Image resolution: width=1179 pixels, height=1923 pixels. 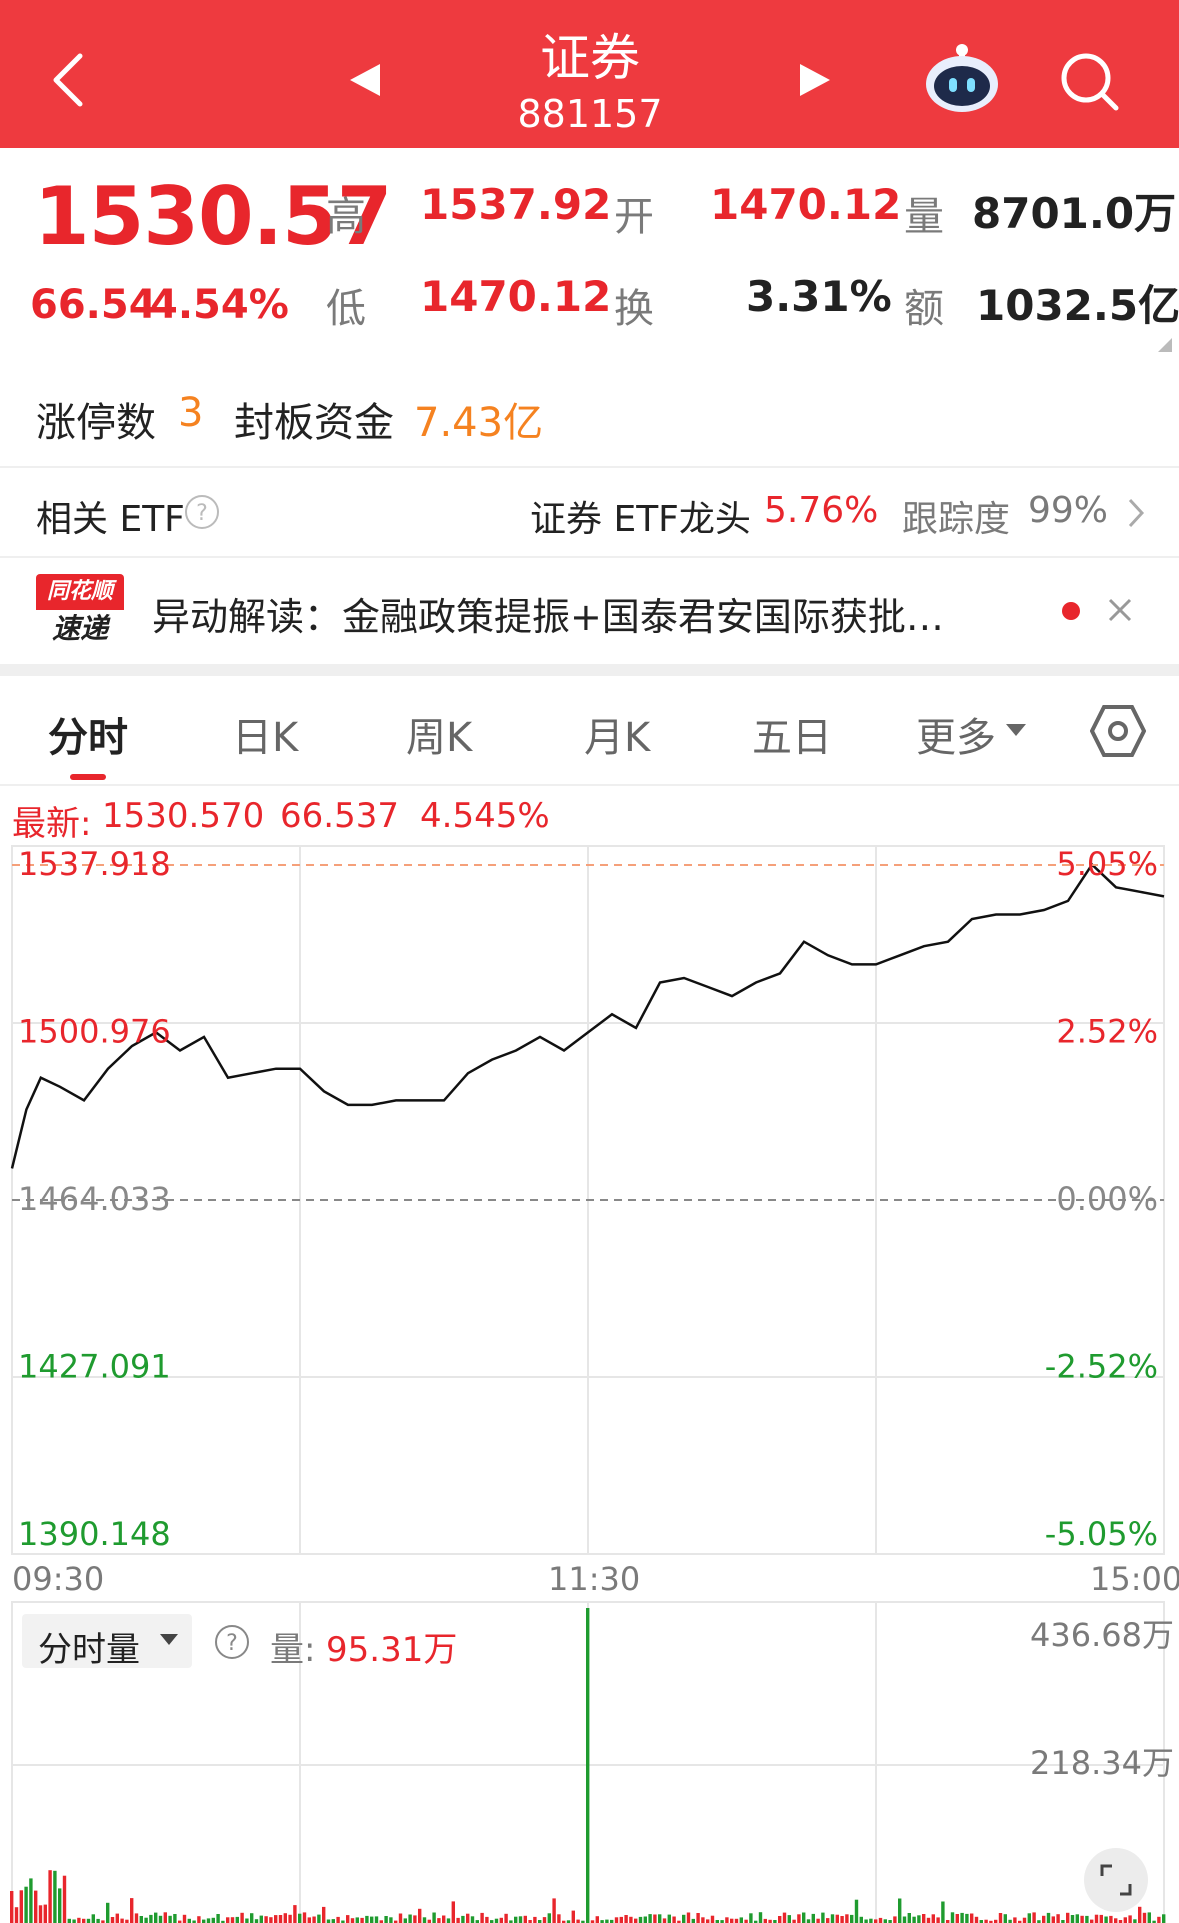 I want to click on fullscreen-icon, so click(x=1116, y=1880).